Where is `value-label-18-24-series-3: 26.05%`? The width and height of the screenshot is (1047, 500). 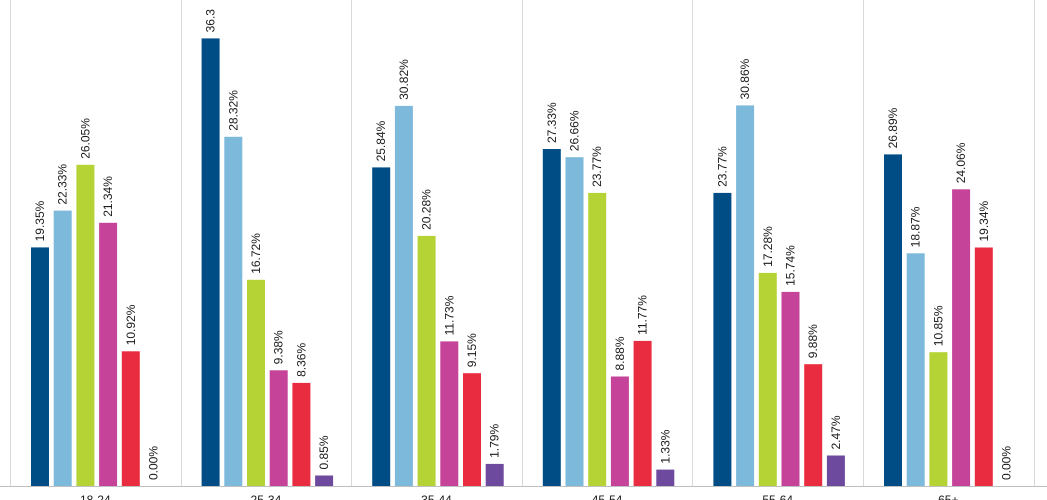
value-label-18-24-series-3: 26.05% is located at coordinates (85, 138).